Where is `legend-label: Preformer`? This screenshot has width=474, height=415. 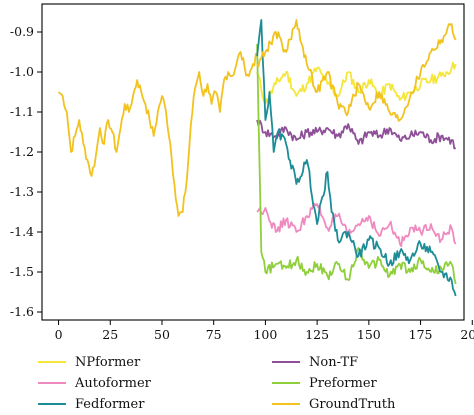
legend-label: Preformer is located at coordinates (343, 383).